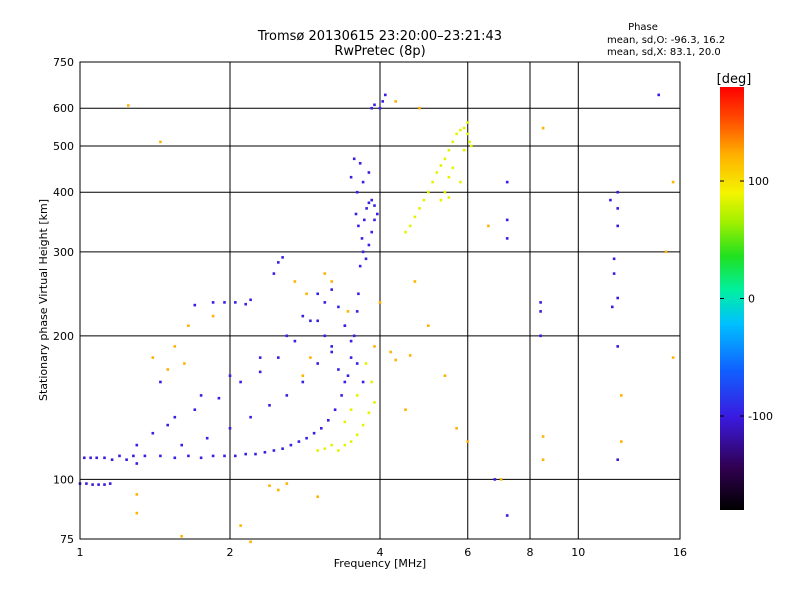 Image resolution: width=800 pixels, height=600 pixels. I want to click on y-axis-label: Stationary phase Virtual Height [km], so click(43, 300).